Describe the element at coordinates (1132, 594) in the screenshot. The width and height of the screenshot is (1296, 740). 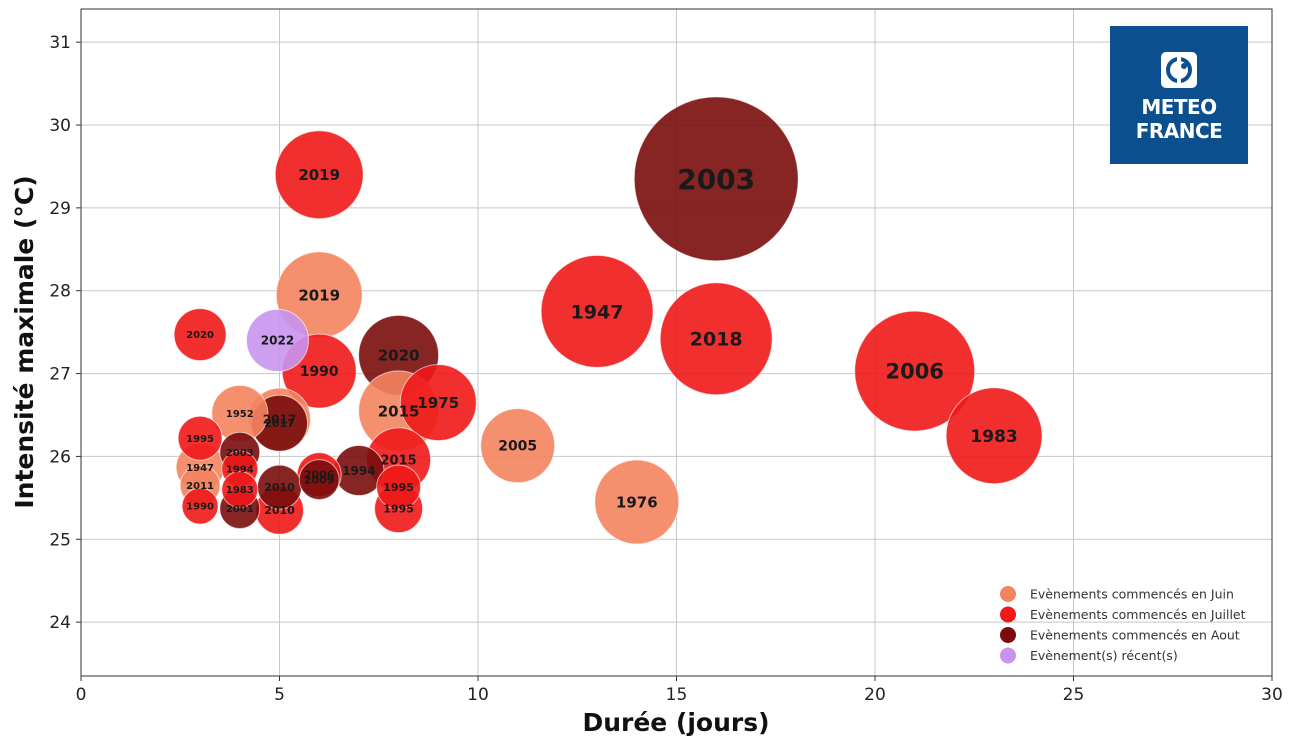
I see `legend-label-juin: Evènements commencés en Juin` at that location.